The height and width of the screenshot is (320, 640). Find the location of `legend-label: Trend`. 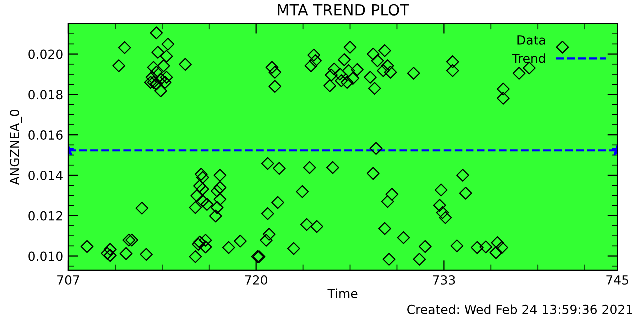

legend-label: Trend is located at coordinates (529, 59).